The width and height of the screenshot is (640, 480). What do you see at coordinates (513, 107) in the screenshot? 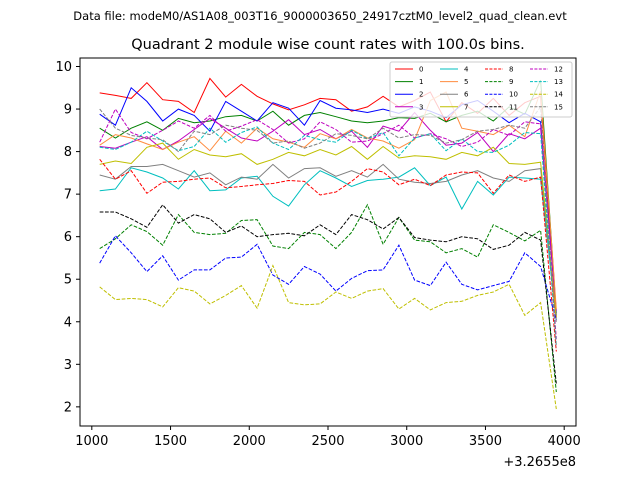
I see `legend-label-11: 11` at bounding box center [513, 107].